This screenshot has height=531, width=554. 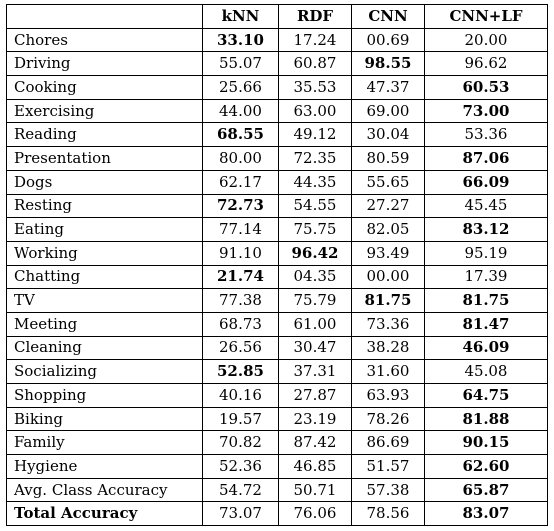 I want to click on table-row: Family 70.82 87.42 86.69 90.15, so click(x=277, y=443).